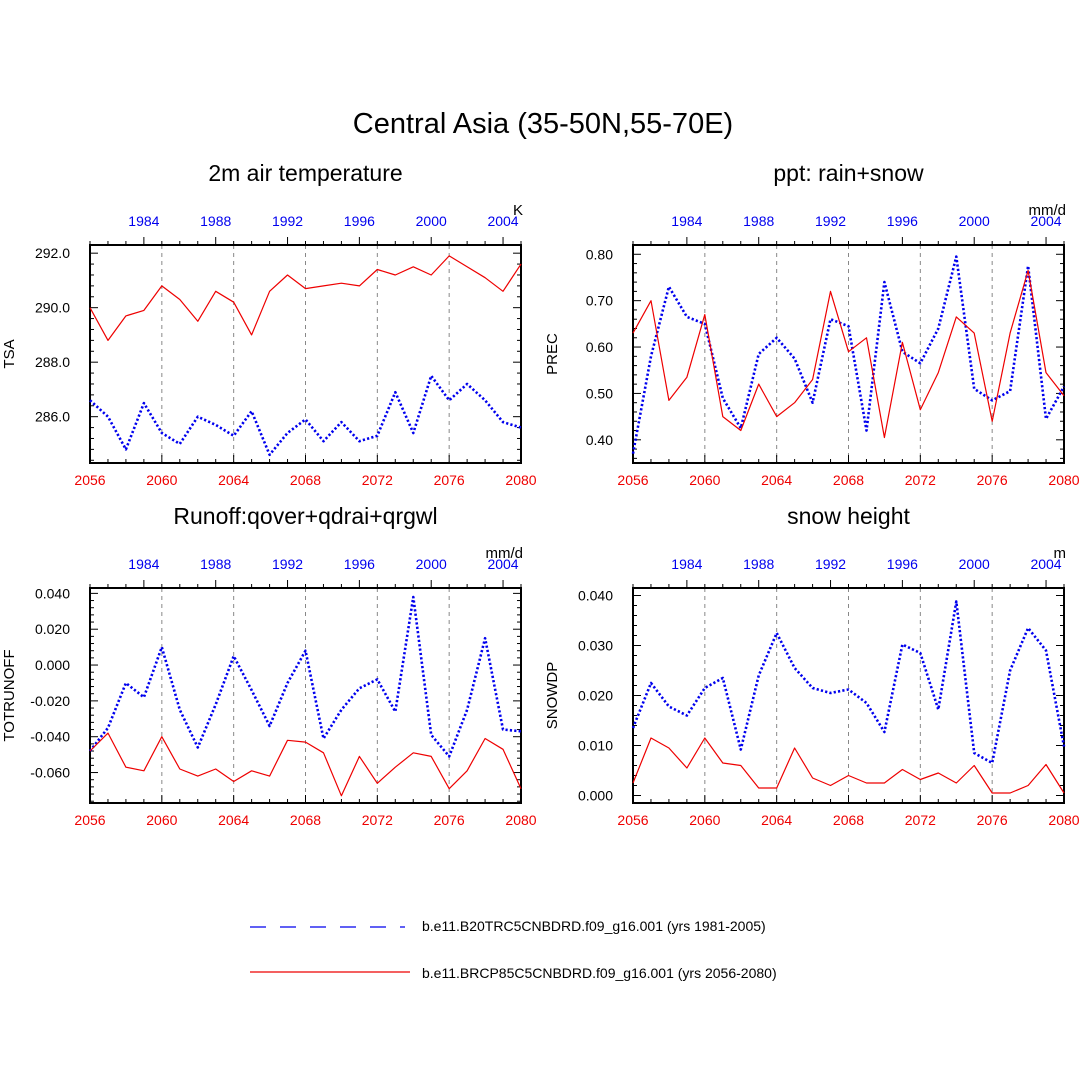 This screenshot has width=1086, height=1086. I want to click on y-tick-label: 292.0, so click(52, 253).